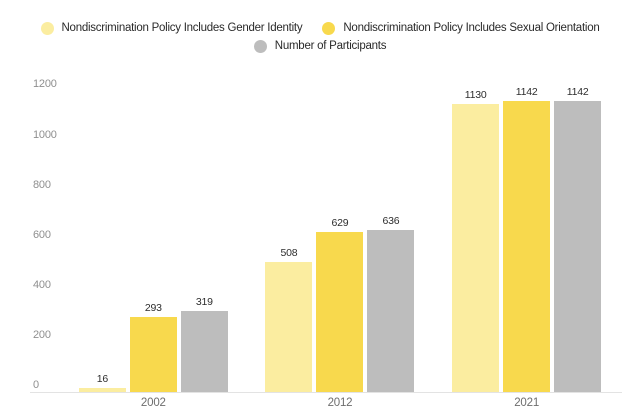 The width and height of the screenshot is (640, 419). I want to click on legend-swatch-sexual-orientation-icon, so click(329, 28).